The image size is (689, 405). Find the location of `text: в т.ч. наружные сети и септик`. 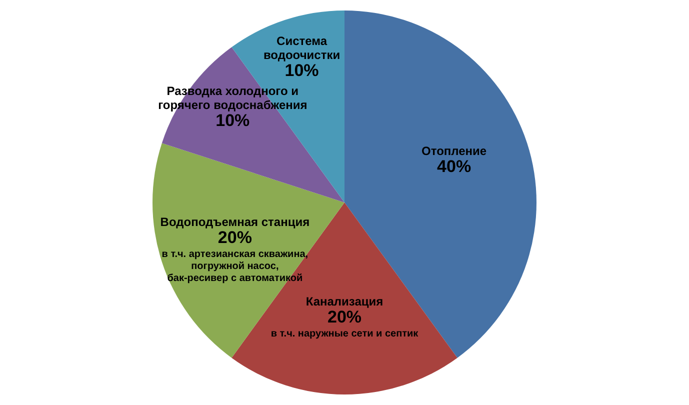

text: в т.ч. наружные сети и септик is located at coordinates (344, 334).